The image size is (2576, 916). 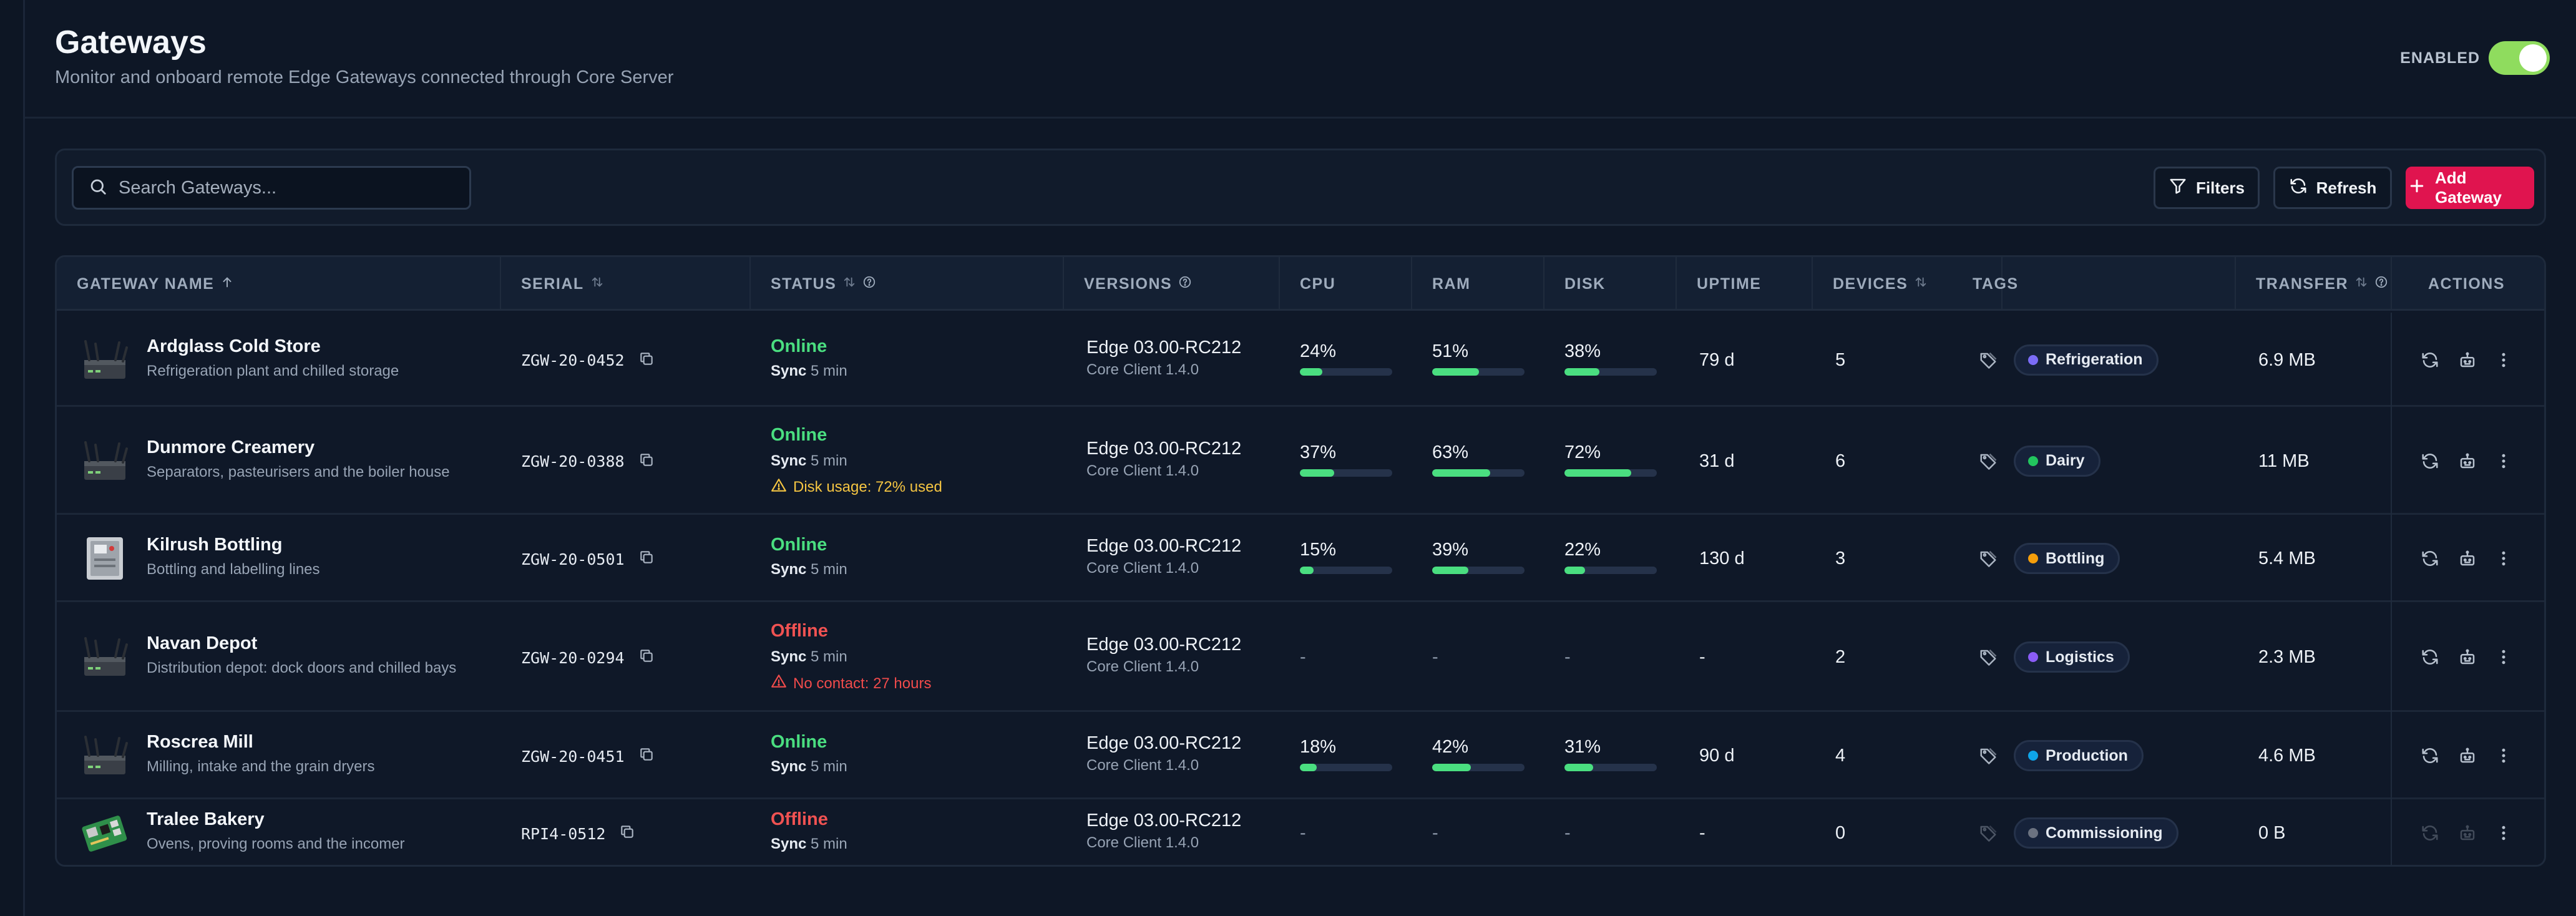 What do you see at coordinates (1478, 473) in the screenshot?
I see `ram-usage-bar` at bounding box center [1478, 473].